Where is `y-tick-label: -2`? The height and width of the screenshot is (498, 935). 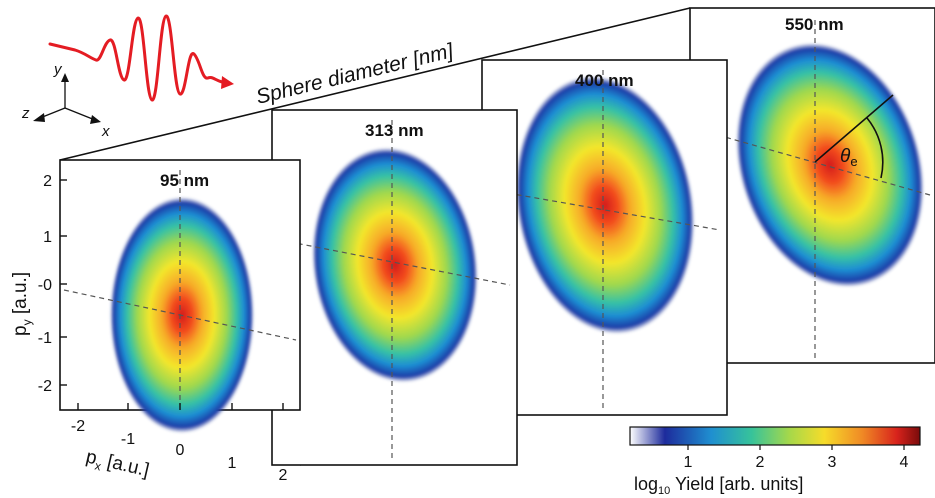 y-tick-label: -2 is located at coordinates (45, 386).